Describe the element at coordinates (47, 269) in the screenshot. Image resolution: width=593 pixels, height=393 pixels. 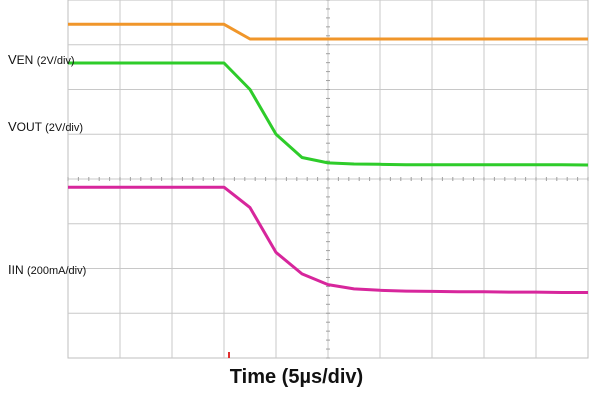
I see `label-iin: IIN (200mA/div)` at that location.